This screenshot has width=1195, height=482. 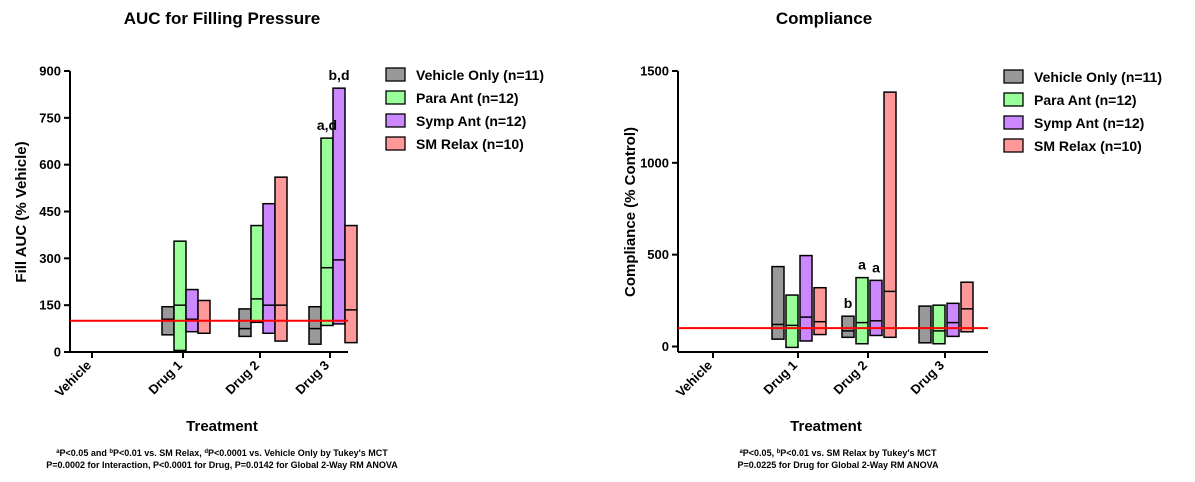 What do you see at coordinates (327, 125) in the screenshot?
I see `significance-annotation: a,d` at bounding box center [327, 125].